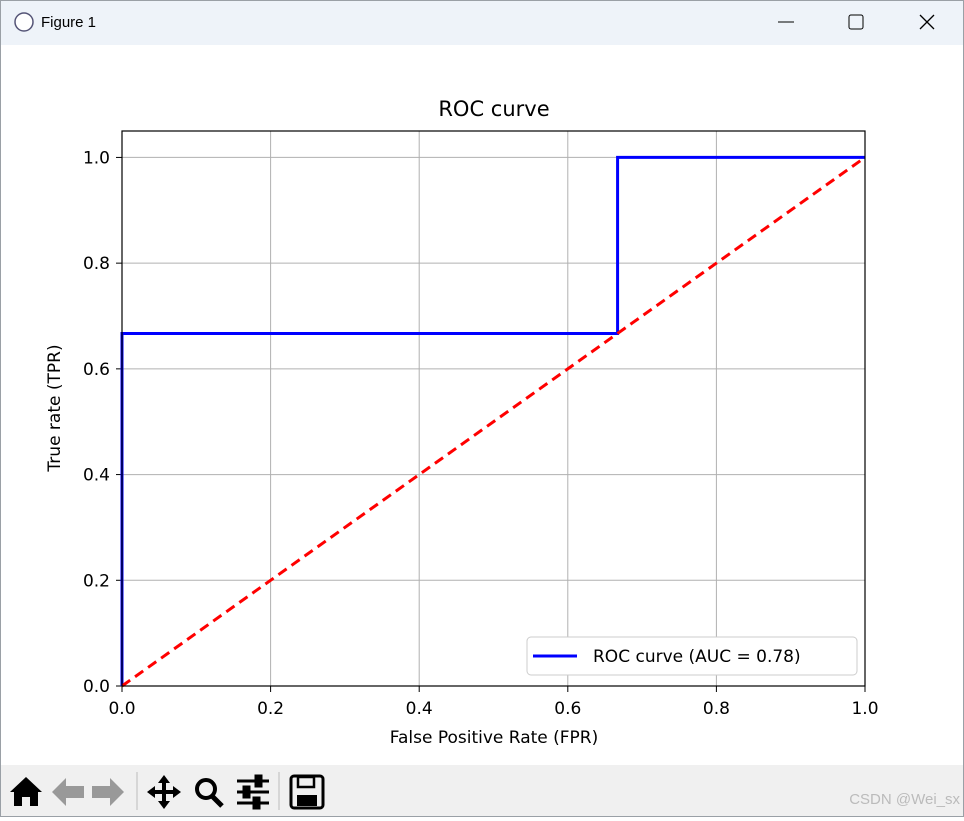  Describe the element at coordinates (209, 793) in the screenshot. I see `zoom-button` at that location.